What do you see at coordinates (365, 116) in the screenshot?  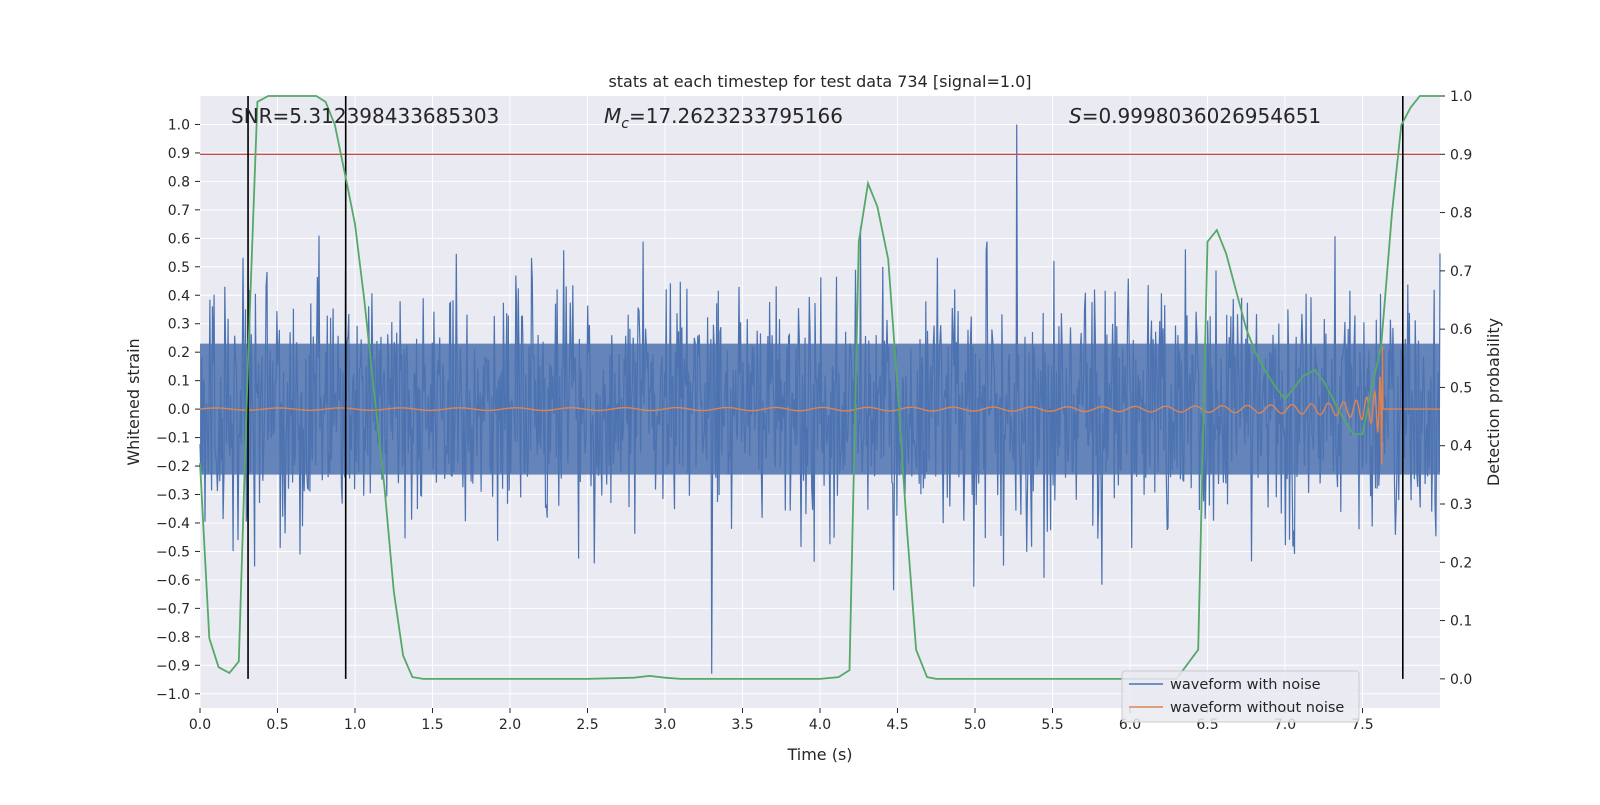 I see `snr-annotation: SNR=5.312398433685303` at bounding box center [365, 116].